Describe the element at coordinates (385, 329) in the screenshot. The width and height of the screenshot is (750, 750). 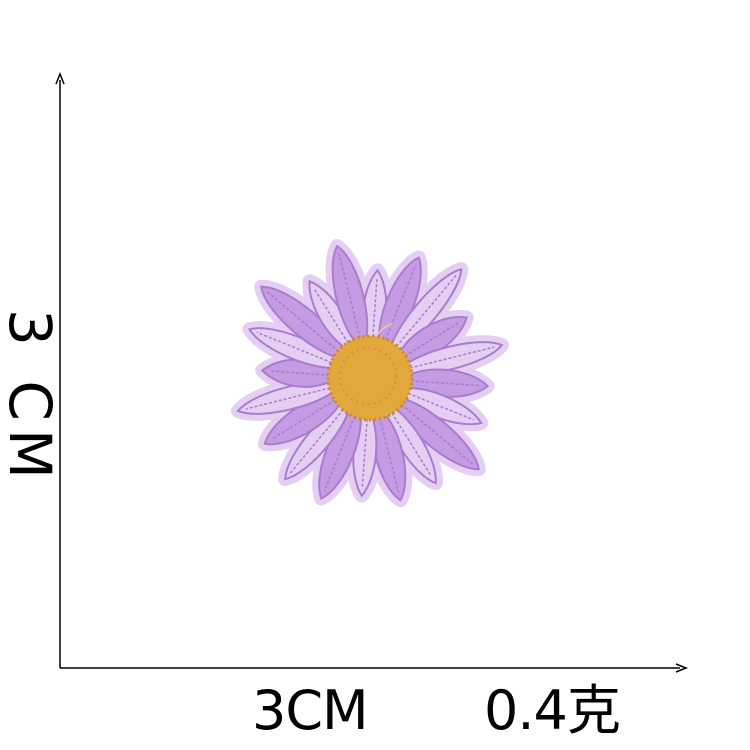
I see `thread-tail` at that location.